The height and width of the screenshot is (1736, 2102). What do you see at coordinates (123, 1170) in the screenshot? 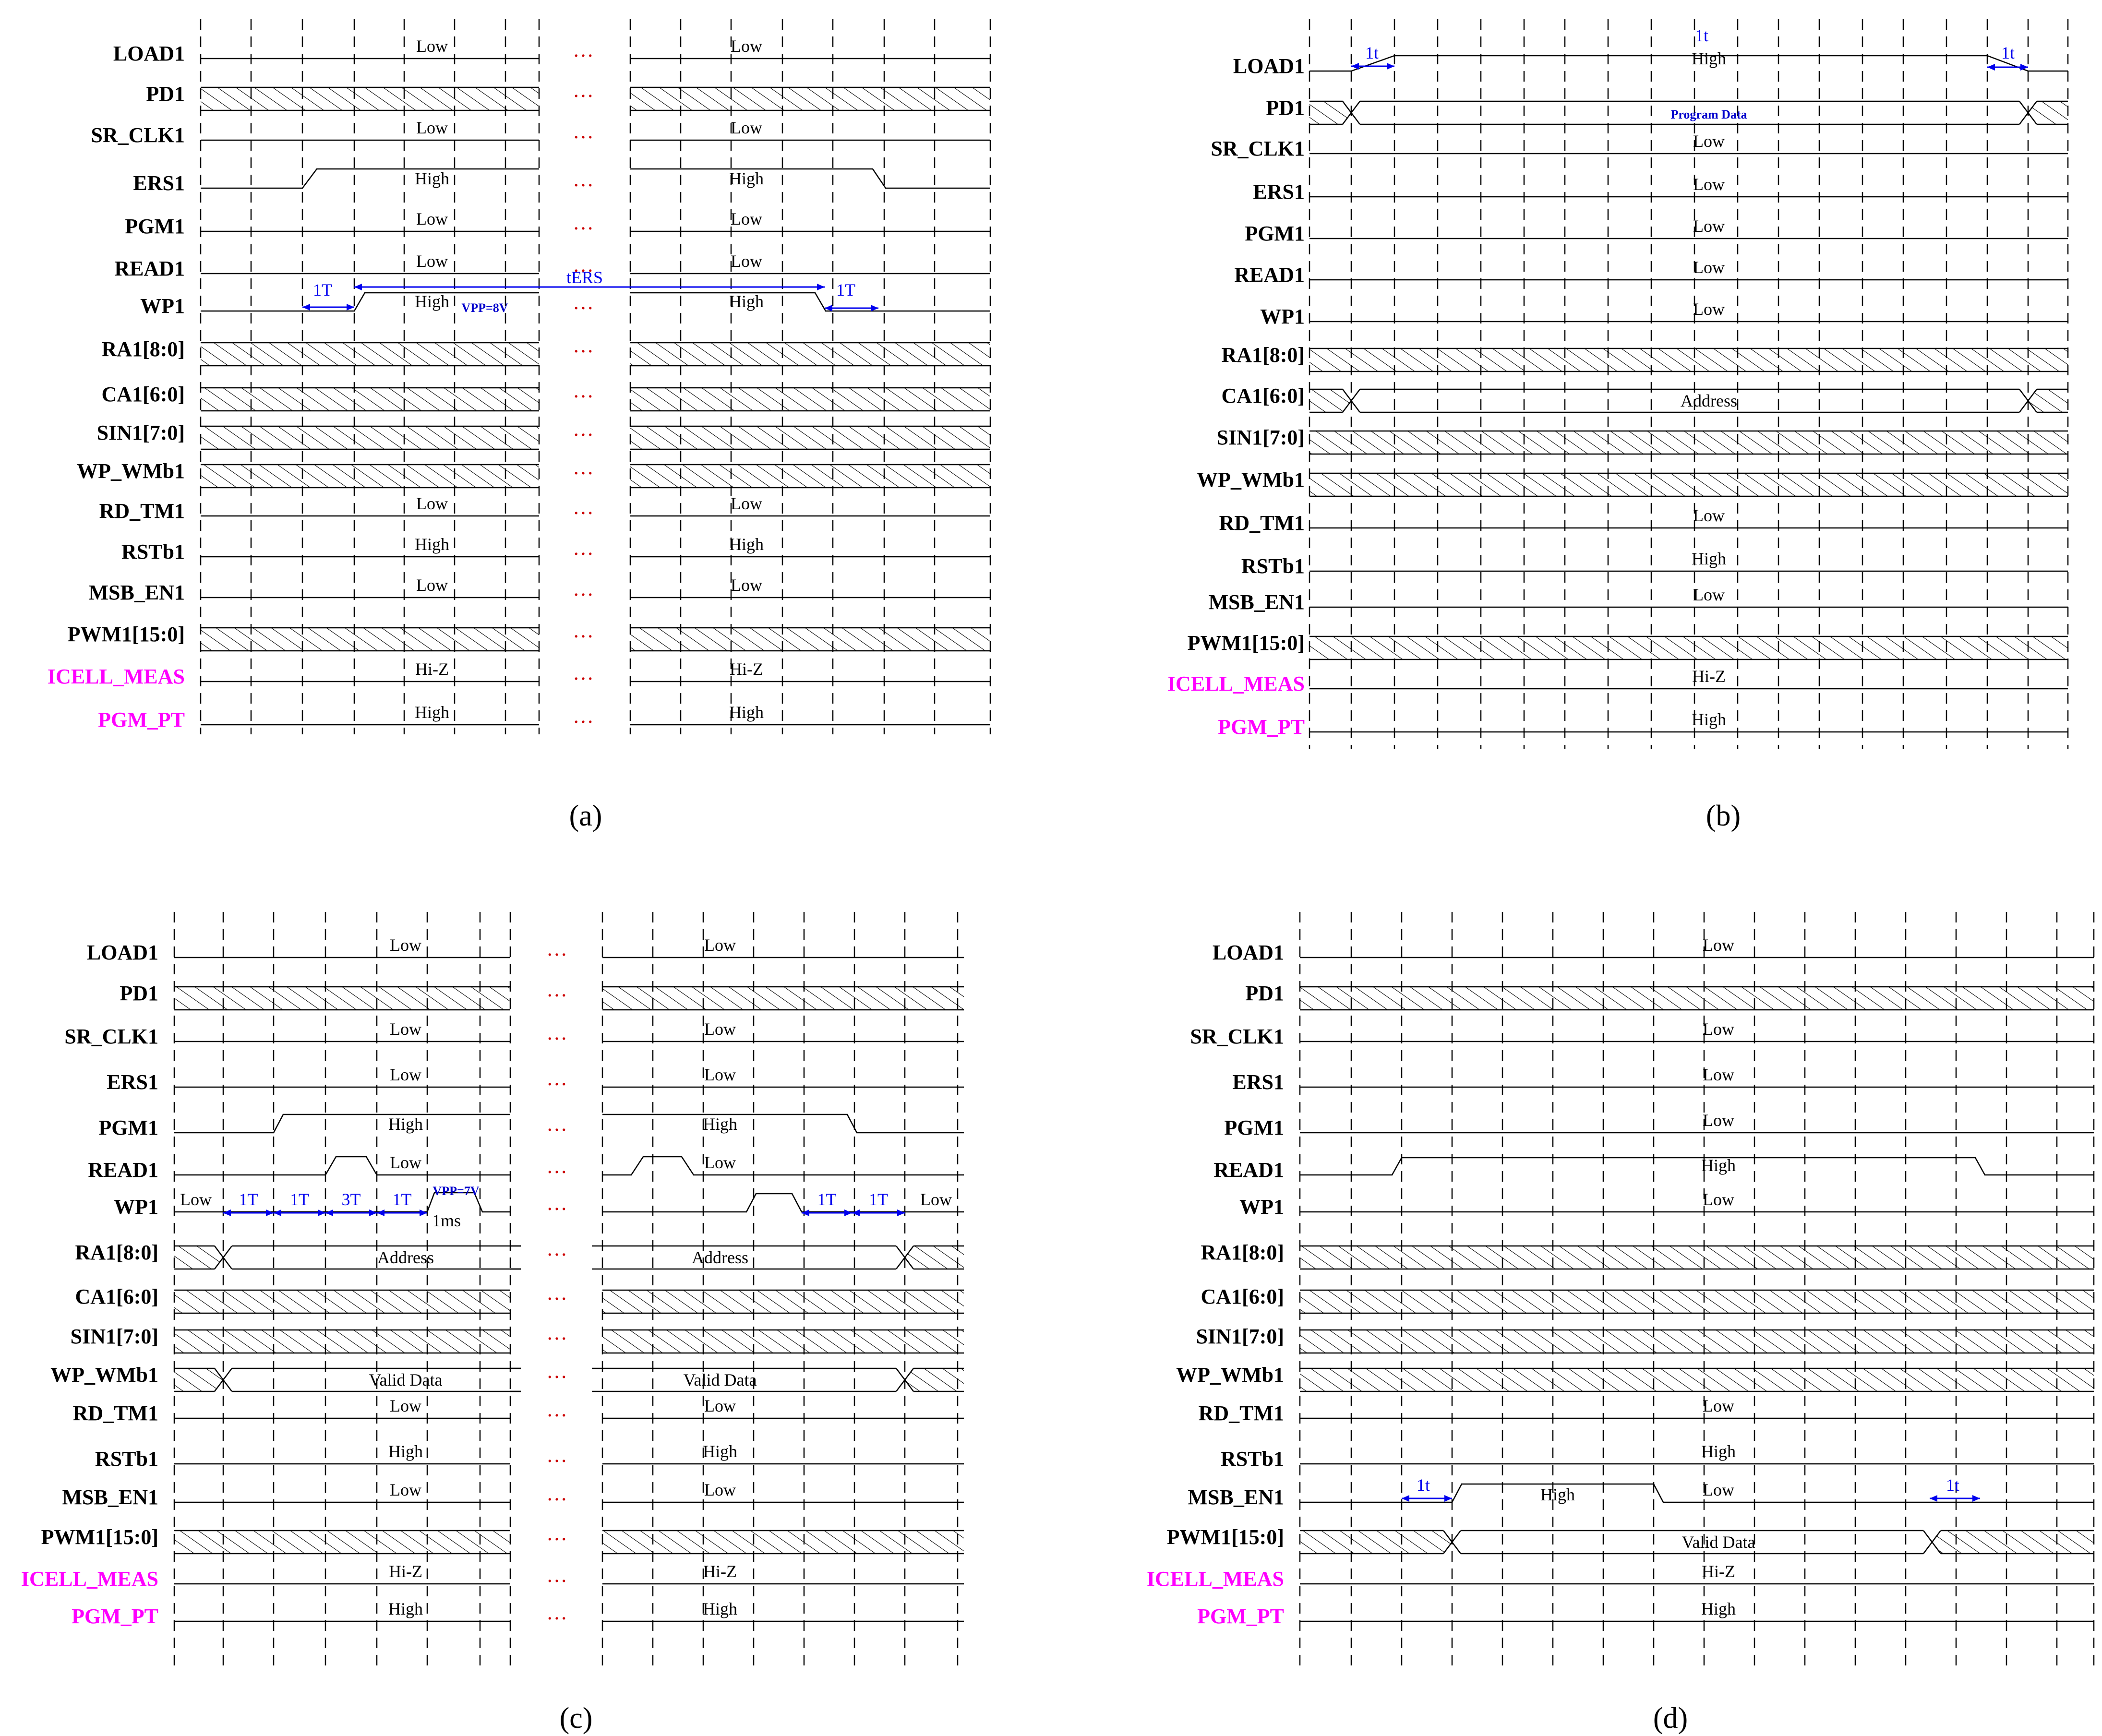
I see `signal-label-5: READ1` at bounding box center [123, 1170].